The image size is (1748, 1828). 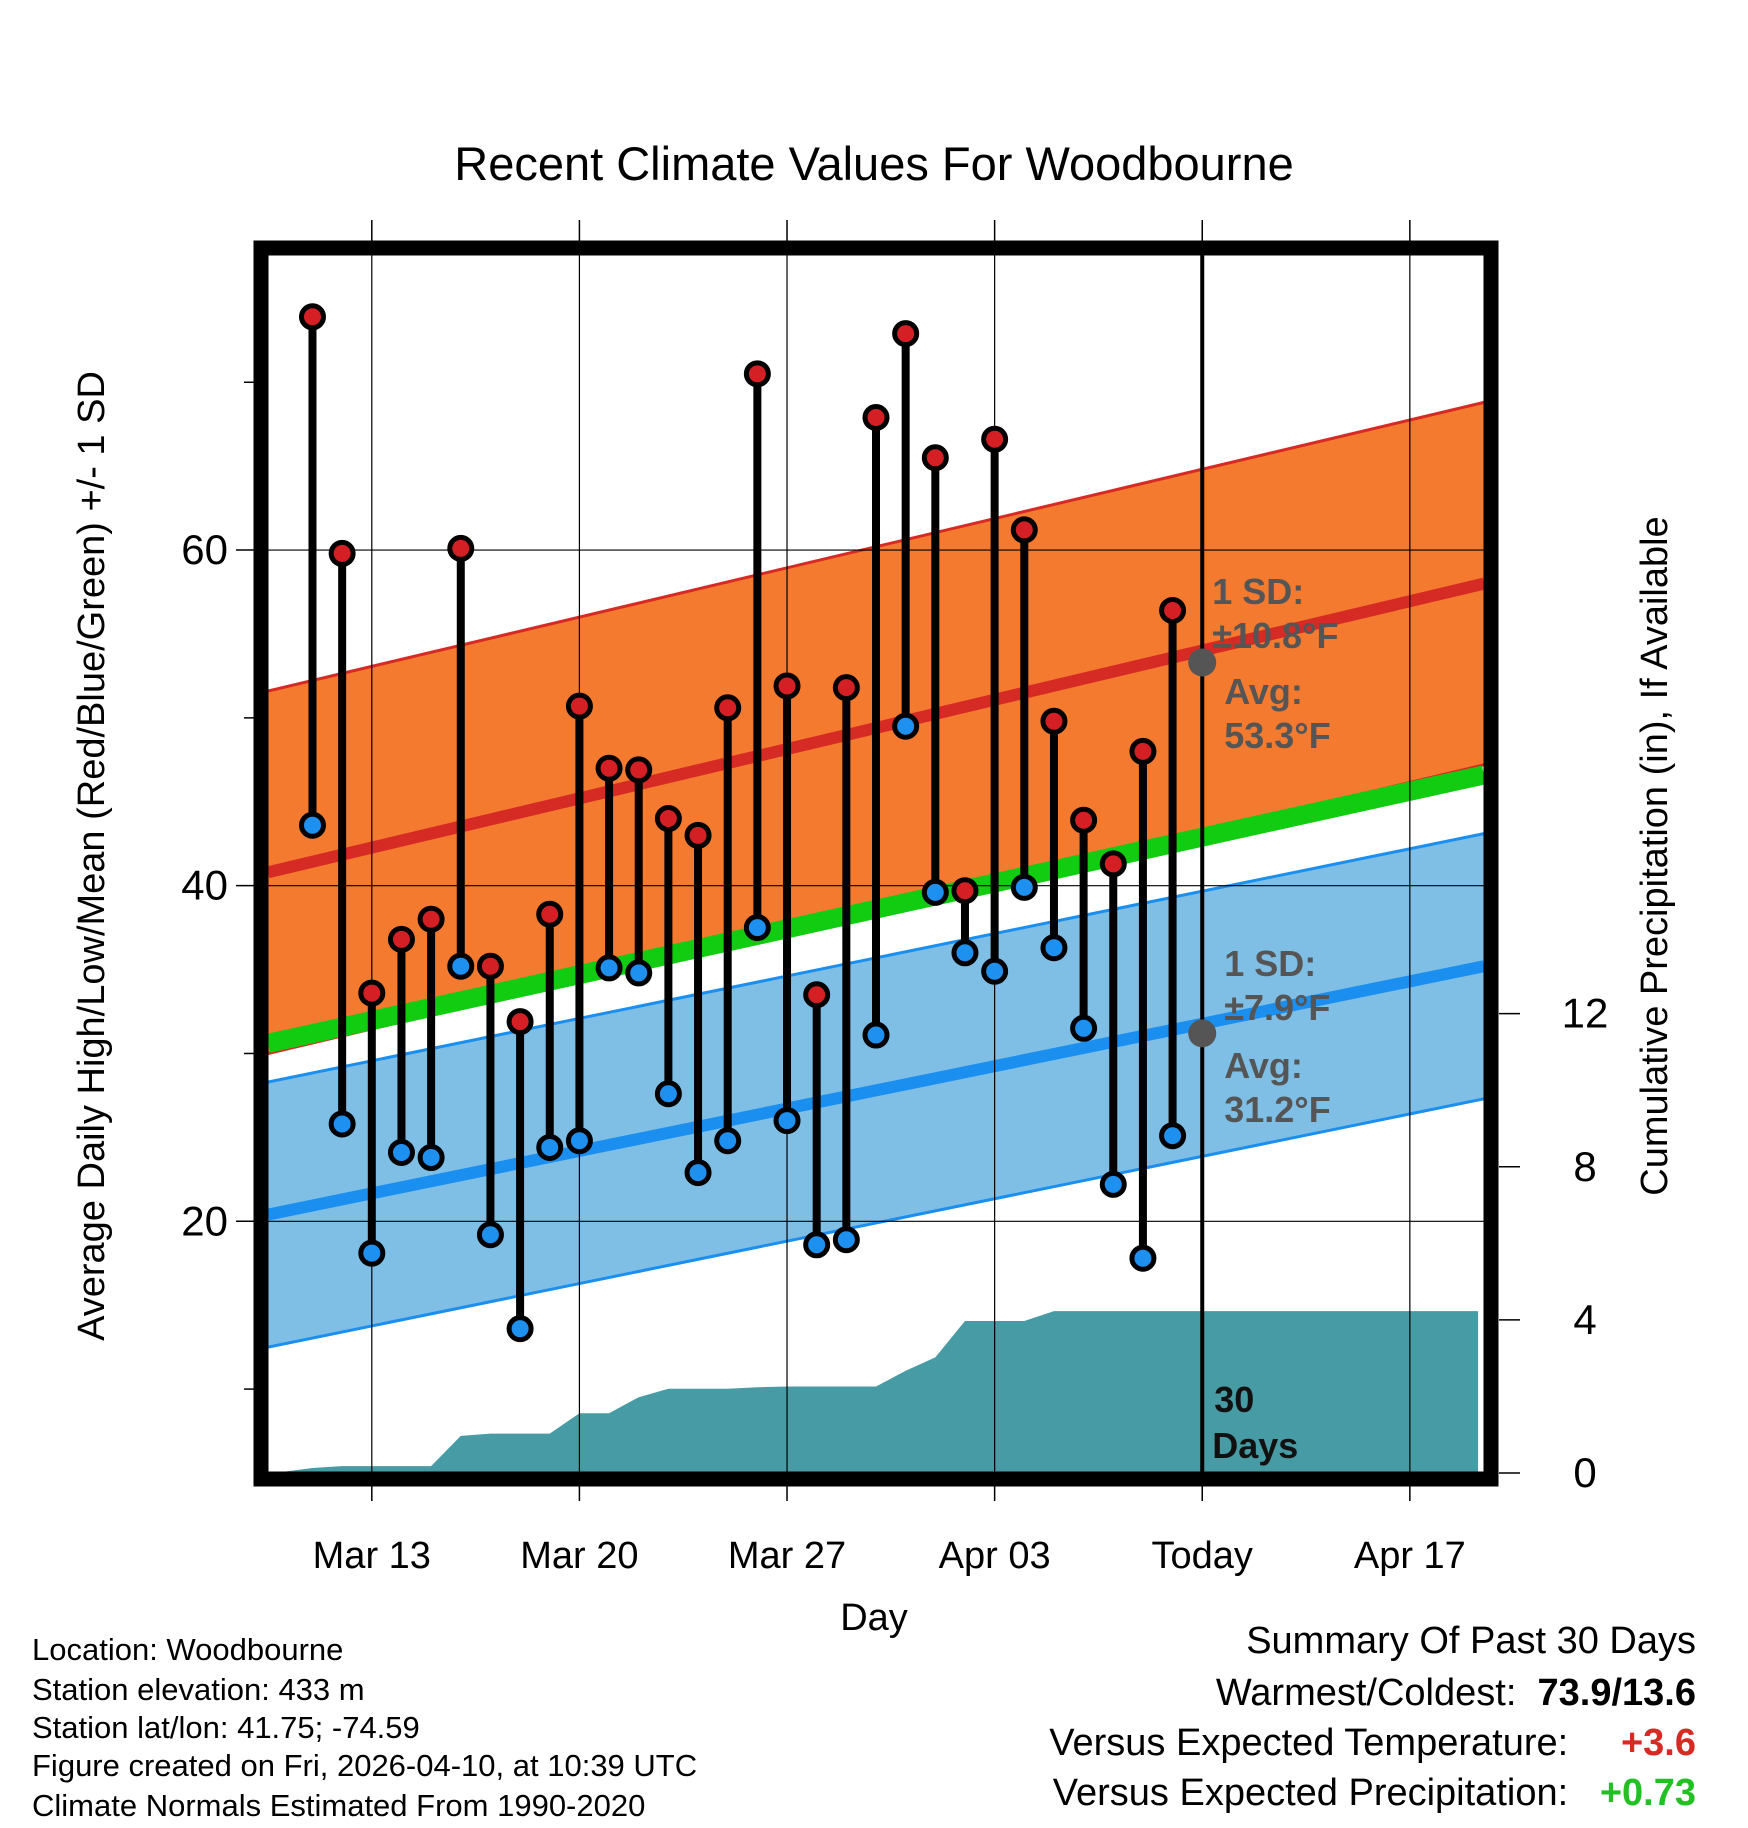 I want to click on x-tick-label: Mar 27, so click(x=787, y=1556).